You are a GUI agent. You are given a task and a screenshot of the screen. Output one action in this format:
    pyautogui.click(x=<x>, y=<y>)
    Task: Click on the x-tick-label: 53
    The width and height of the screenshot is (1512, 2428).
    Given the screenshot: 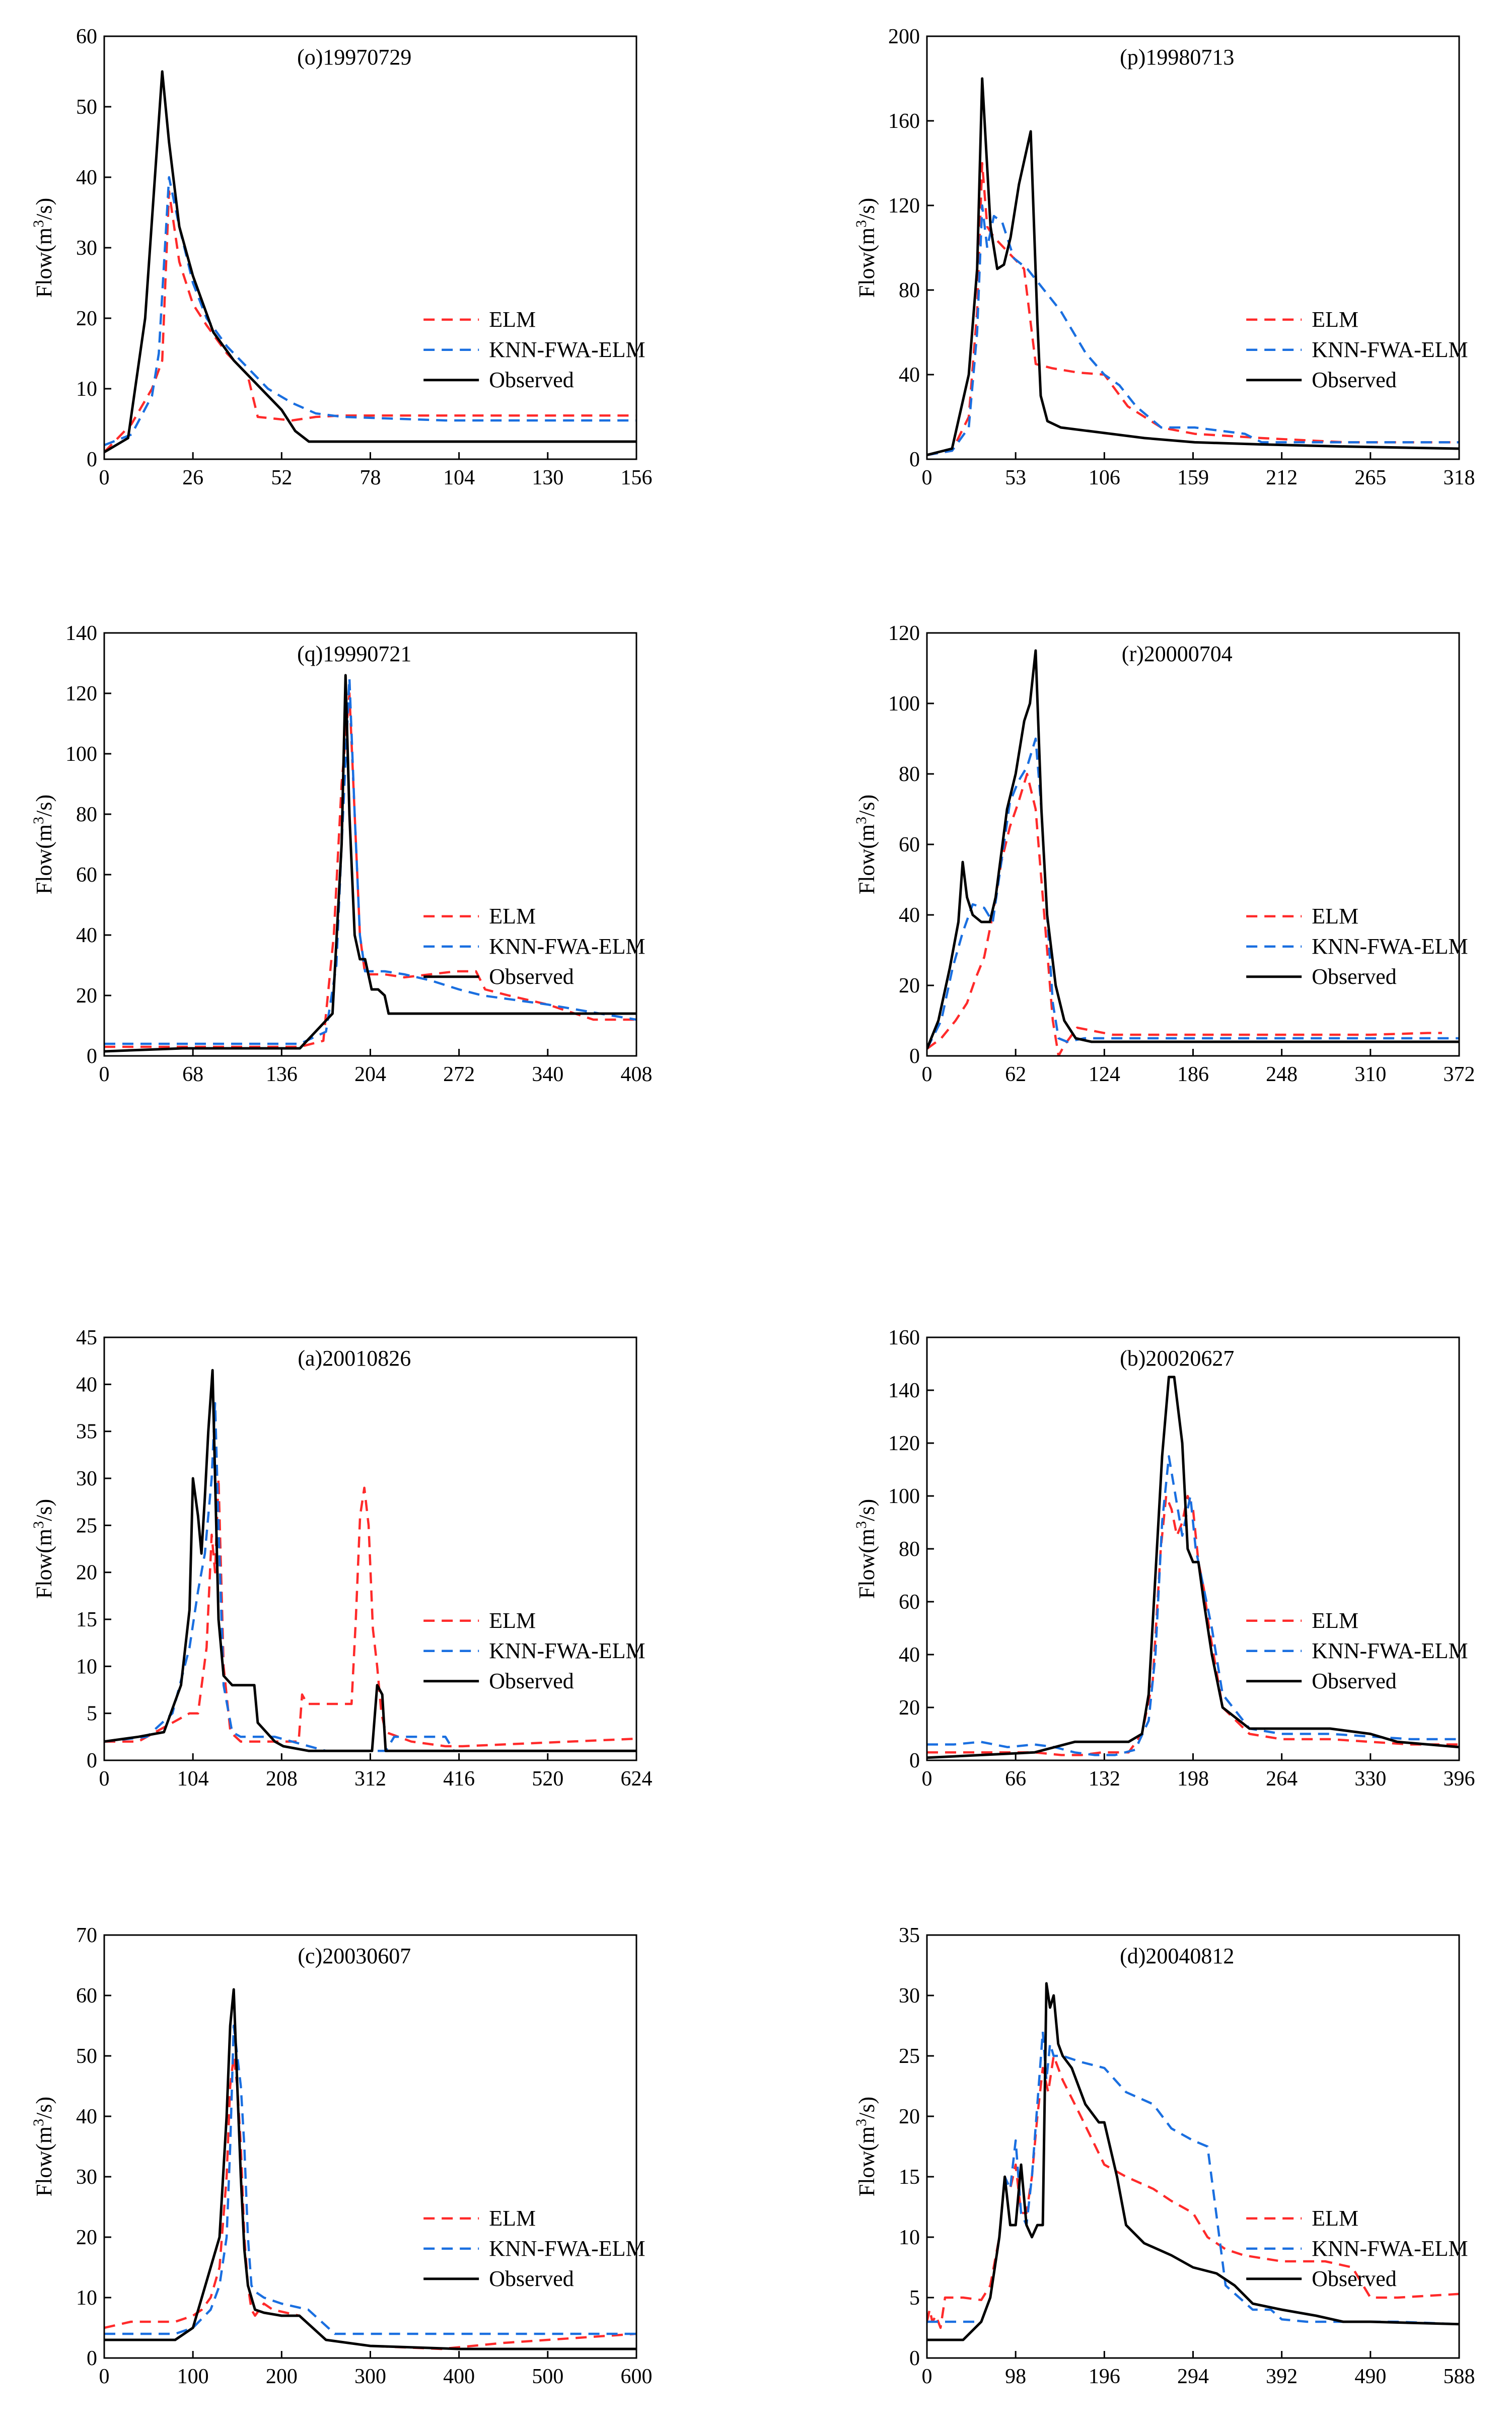 What is the action you would take?
    pyautogui.click(x=1016, y=477)
    